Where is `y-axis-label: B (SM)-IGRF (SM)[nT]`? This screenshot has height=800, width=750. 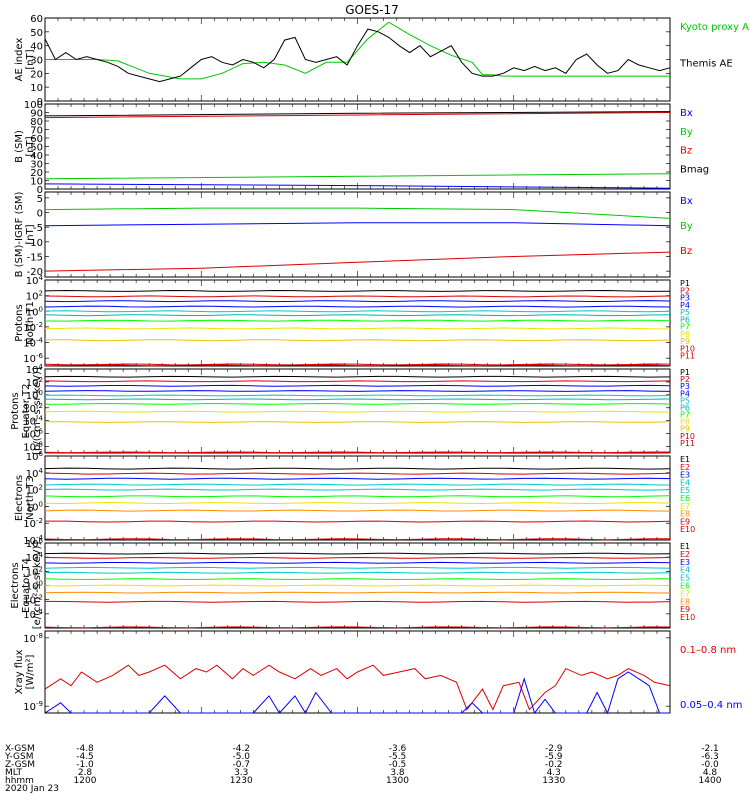
y-axis-label: B (SM)-IGRF (SM)[nT] is located at coordinates (25, 235).